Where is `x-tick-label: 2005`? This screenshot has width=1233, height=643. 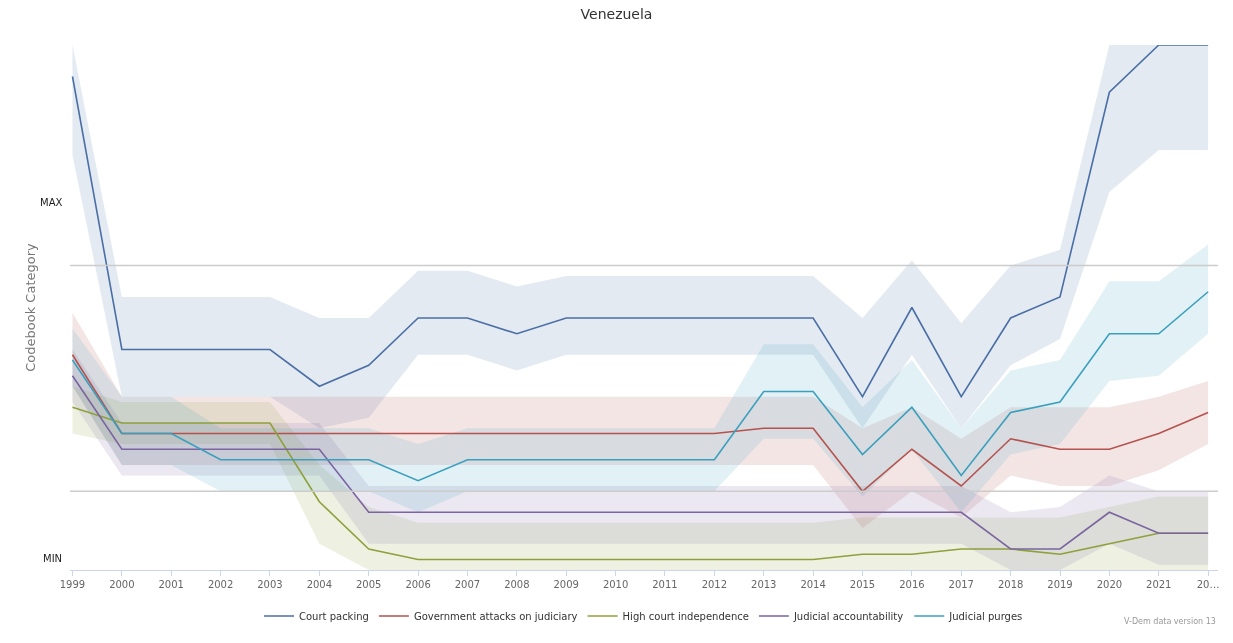 x-tick-label: 2005 is located at coordinates (369, 584).